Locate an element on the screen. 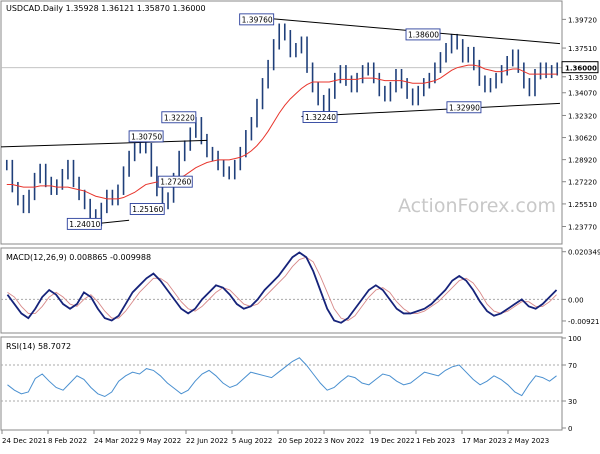 The width and height of the screenshot is (600, 454). x-tick-label: 22 Jun 2022 is located at coordinates (207, 441).